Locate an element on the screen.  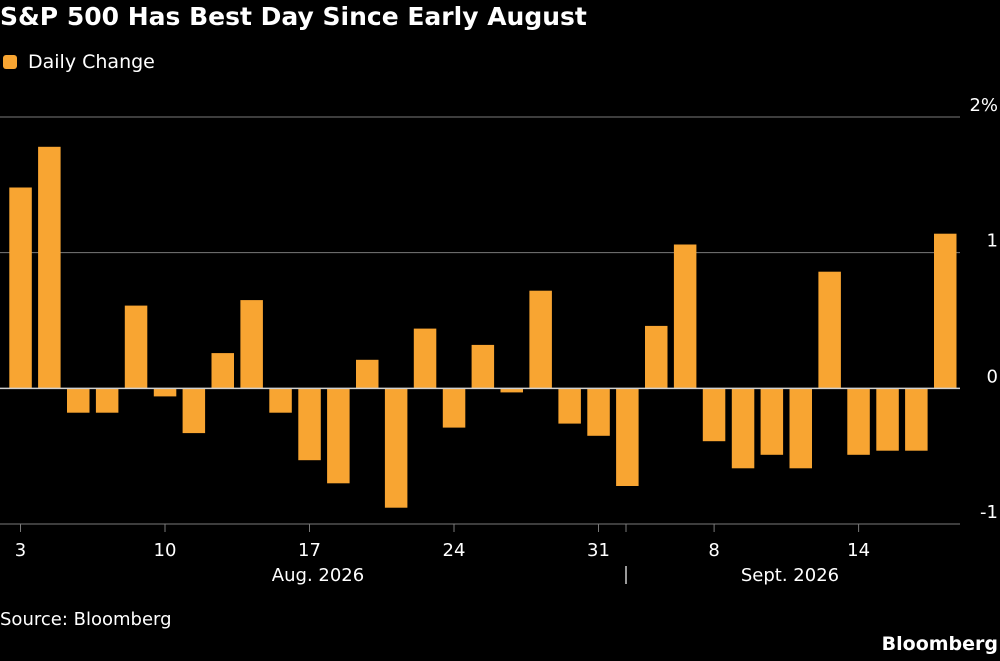
bloomberg-logo: Bloomberg is located at coordinates (939, 644).